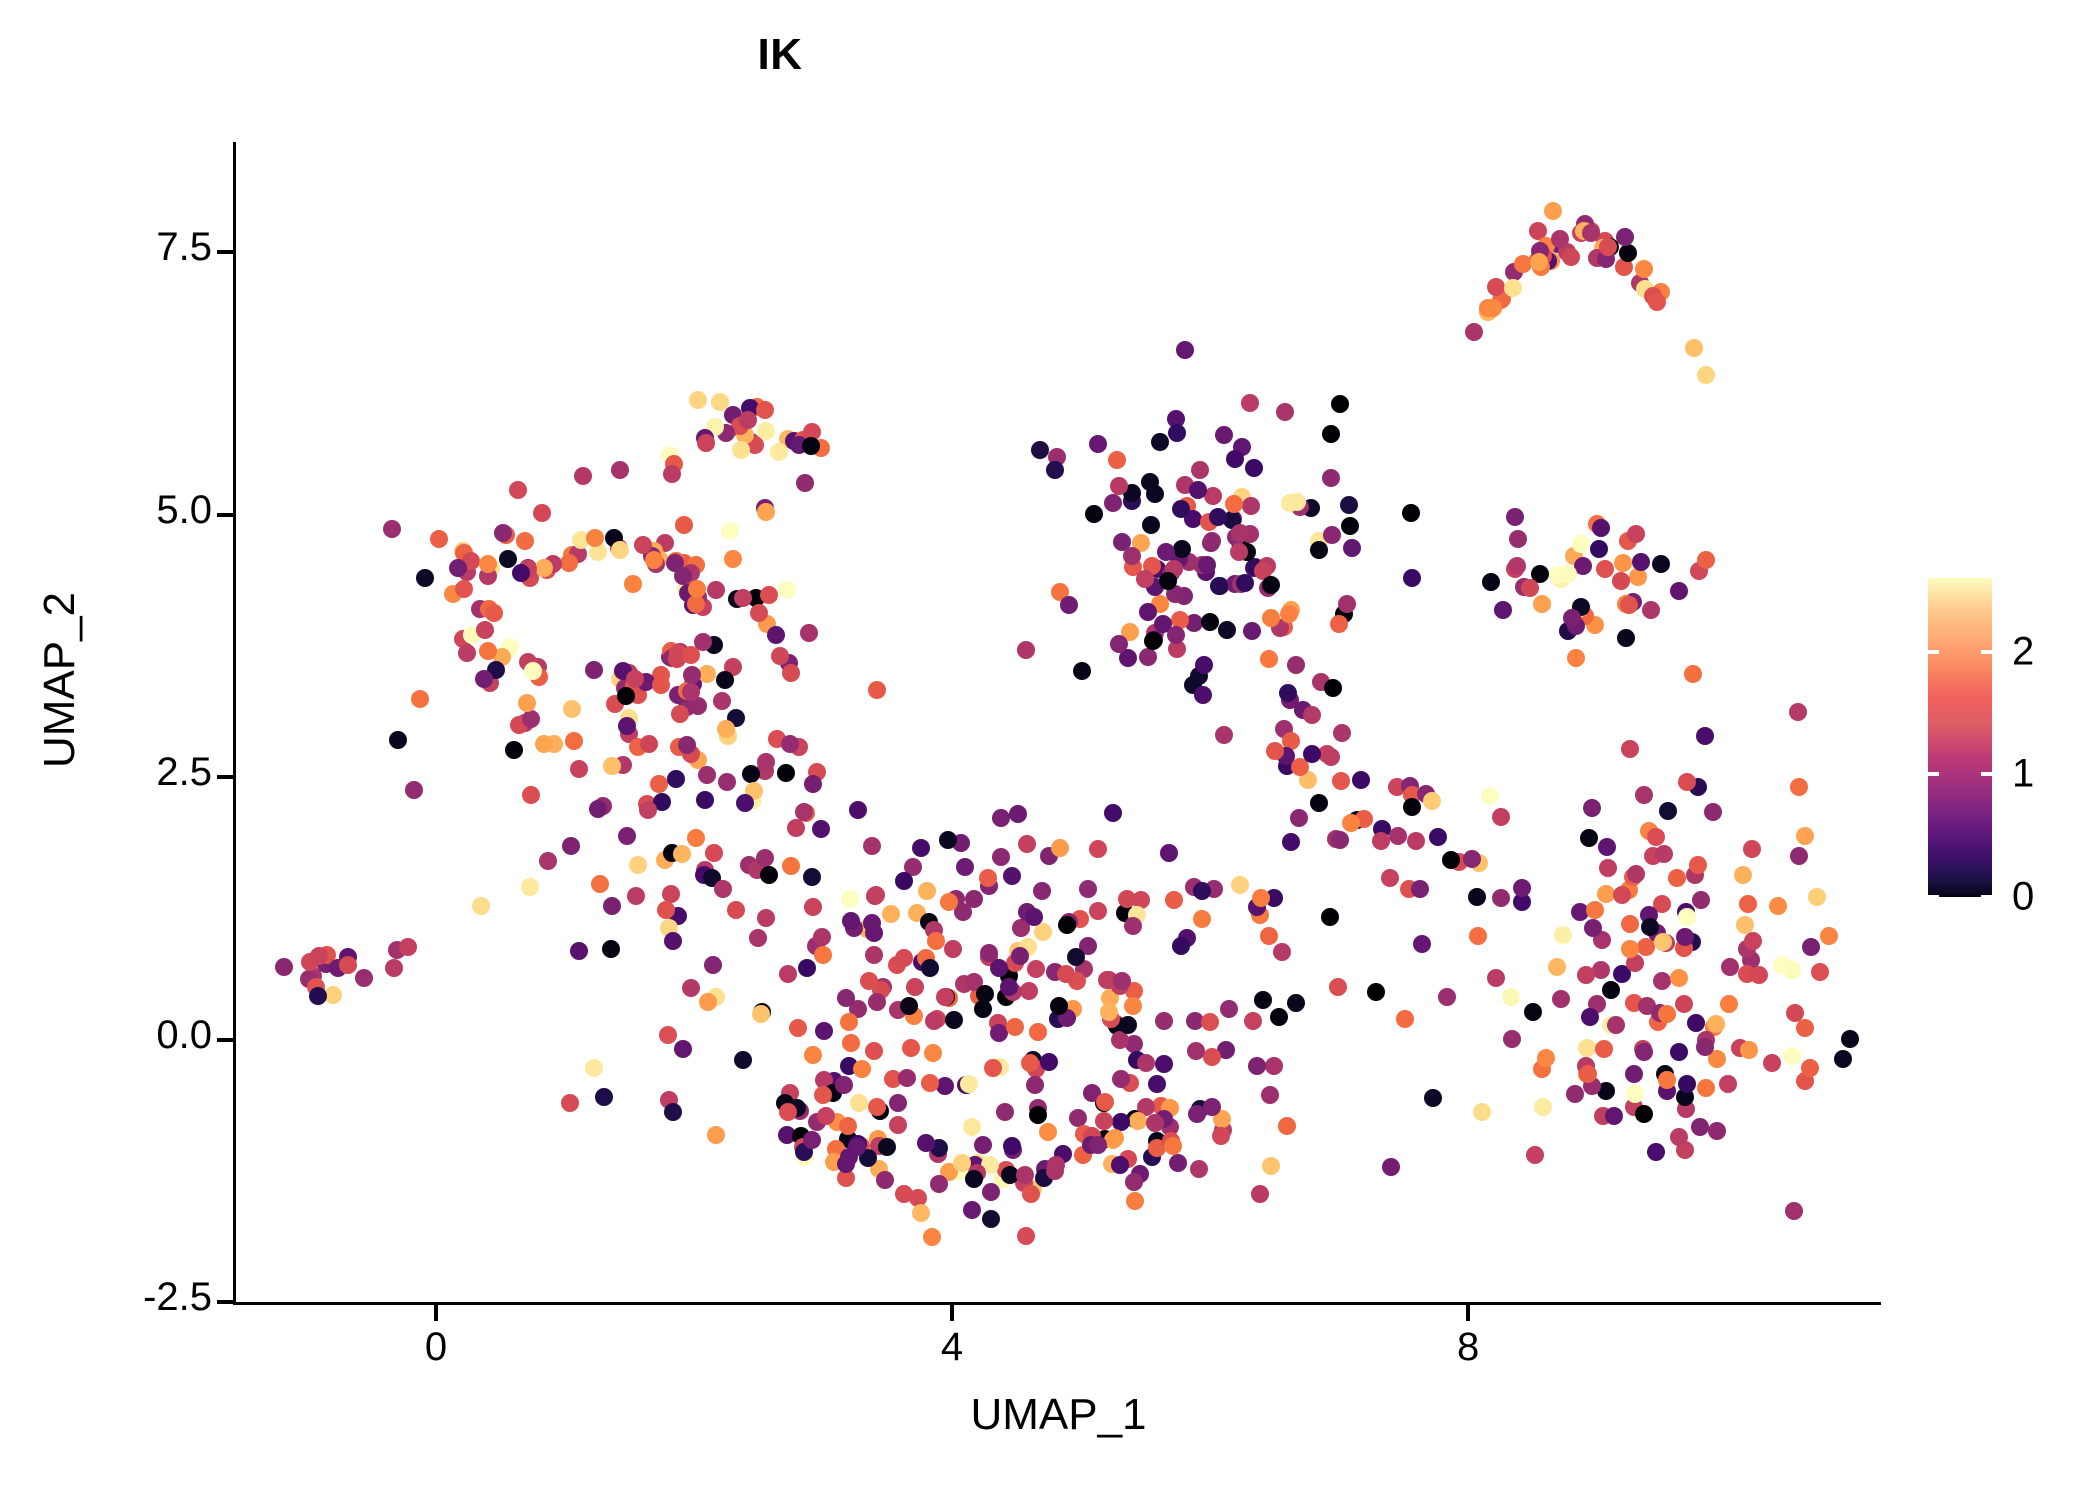  Describe the element at coordinates (952, 1347) in the screenshot. I see `x-tick-label: 4` at that location.